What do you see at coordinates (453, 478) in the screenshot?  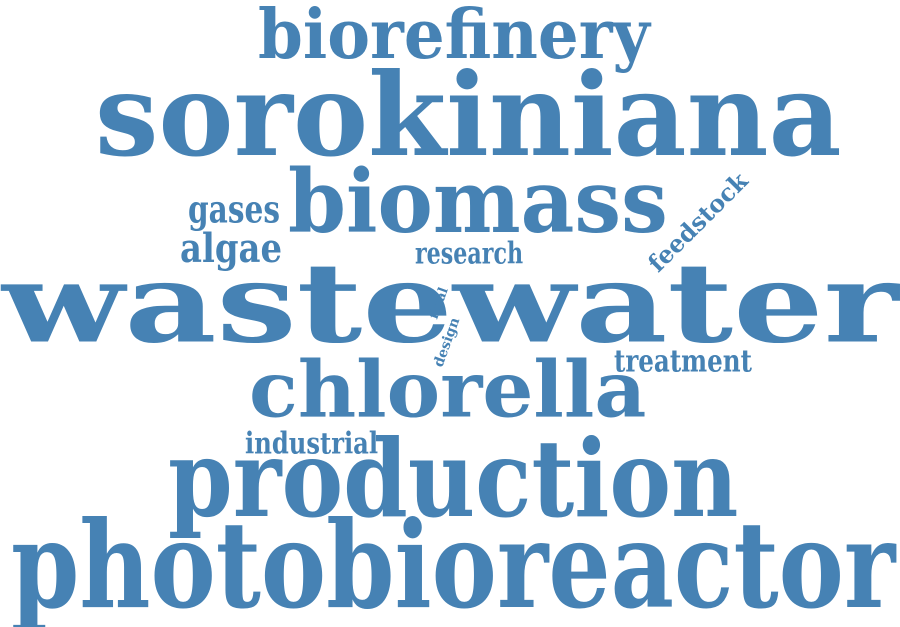 I see `word-production: production` at bounding box center [453, 478].